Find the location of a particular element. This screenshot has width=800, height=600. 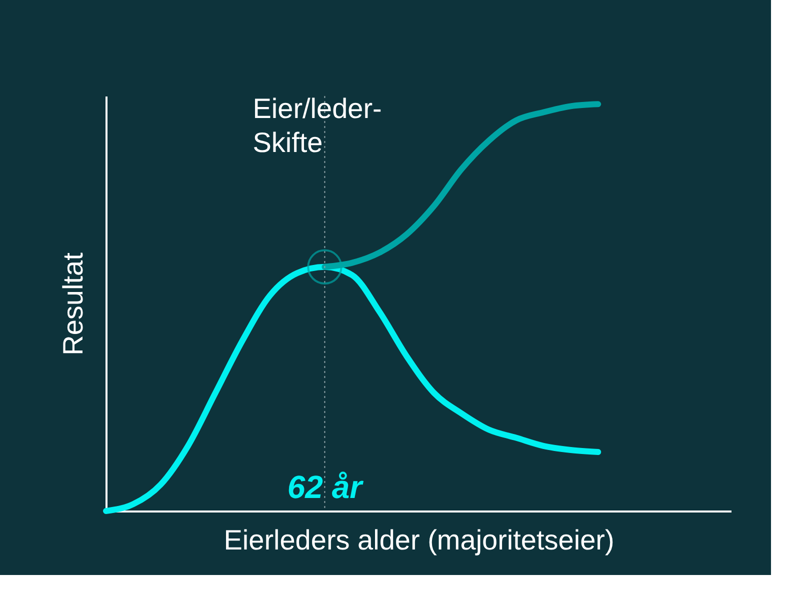

x-axis-title: Eierleders alder (majoritetseier) is located at coordinates (419, 540).